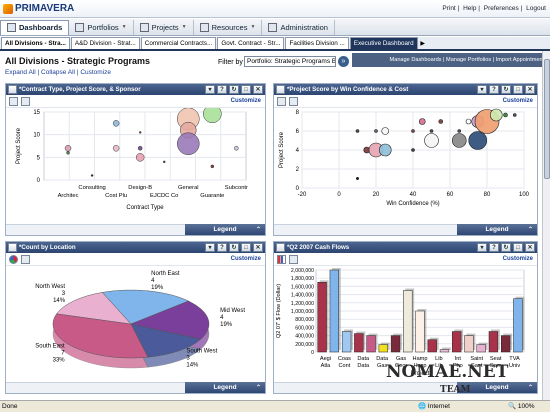 The image size is (550, 412). What do you see at coordinates (273, 27) in the screenshot?
I see `administration-icon` at bounding box center [273, 27].